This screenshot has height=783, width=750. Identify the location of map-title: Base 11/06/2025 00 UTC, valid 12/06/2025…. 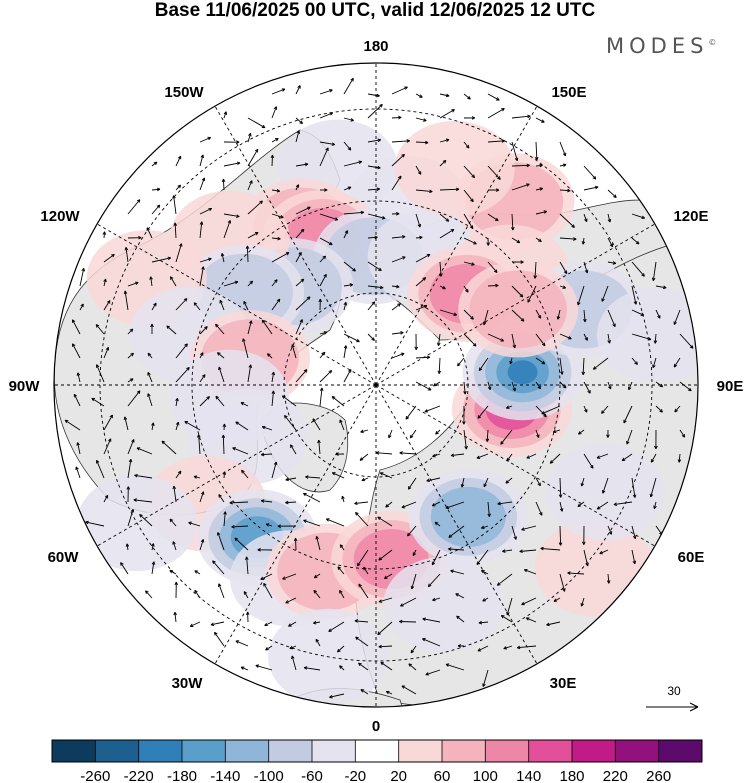
(375, 10).